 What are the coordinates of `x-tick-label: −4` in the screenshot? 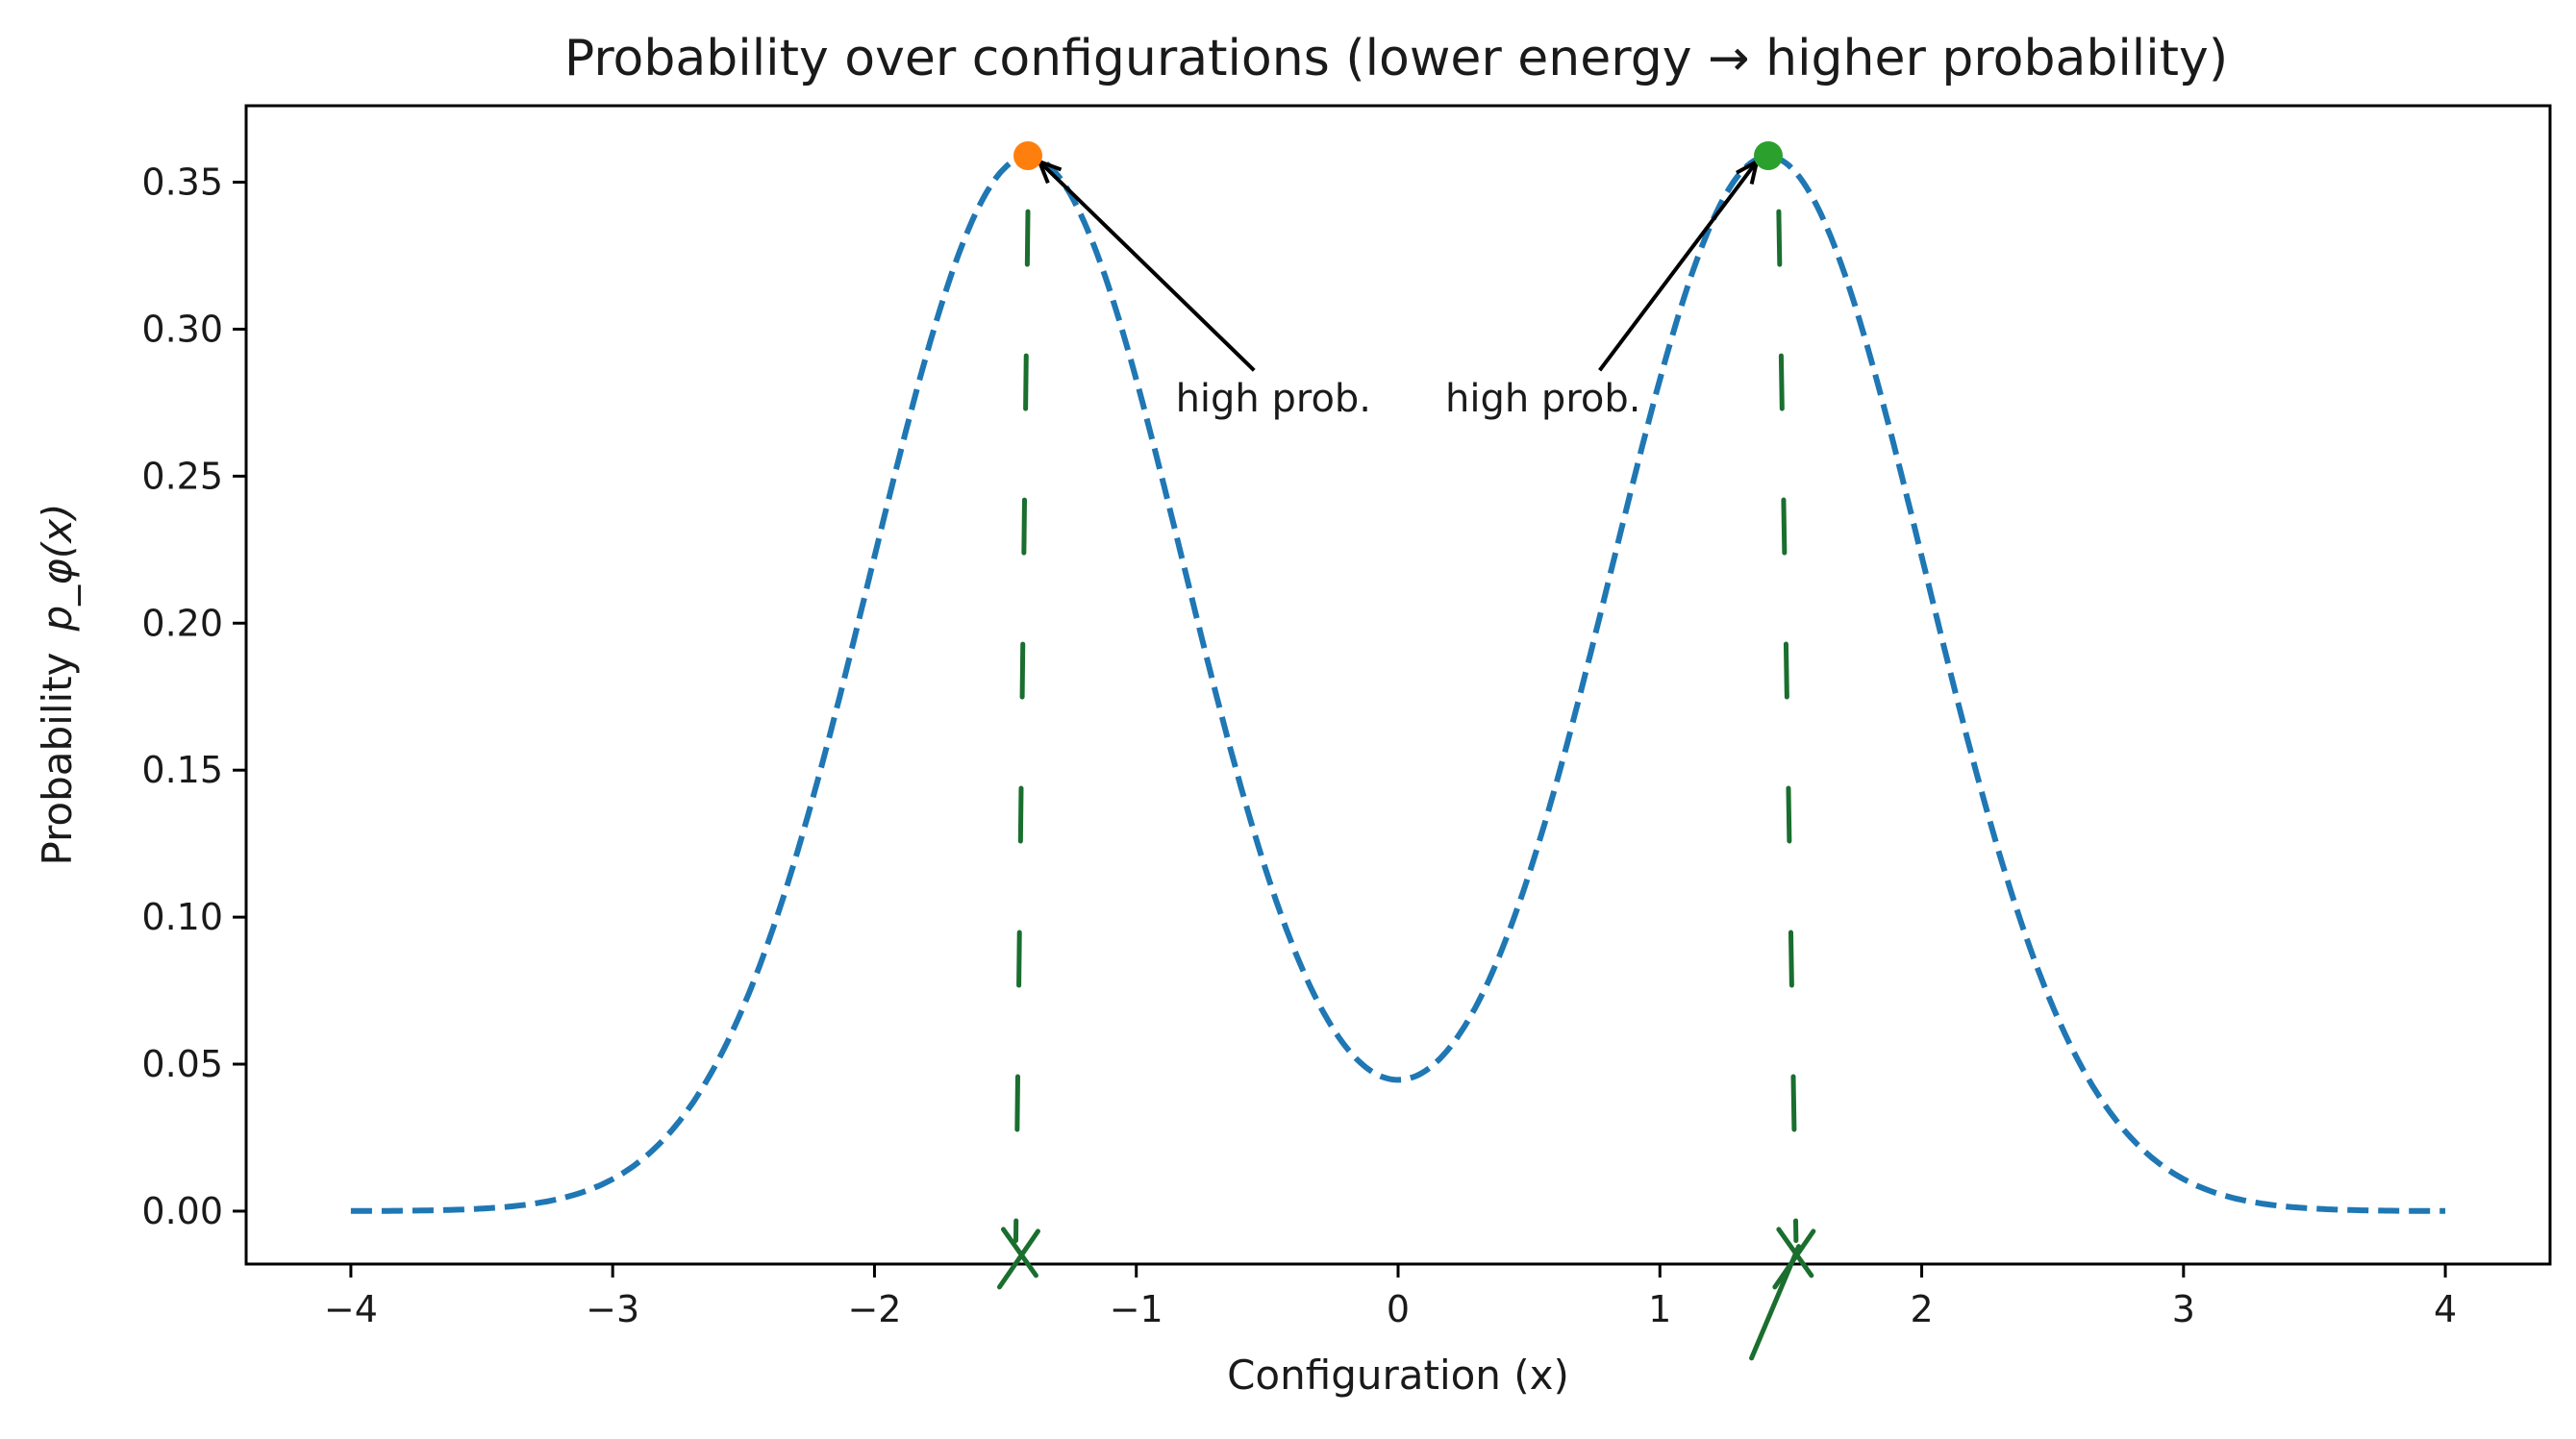 It's located at (351, 1309).